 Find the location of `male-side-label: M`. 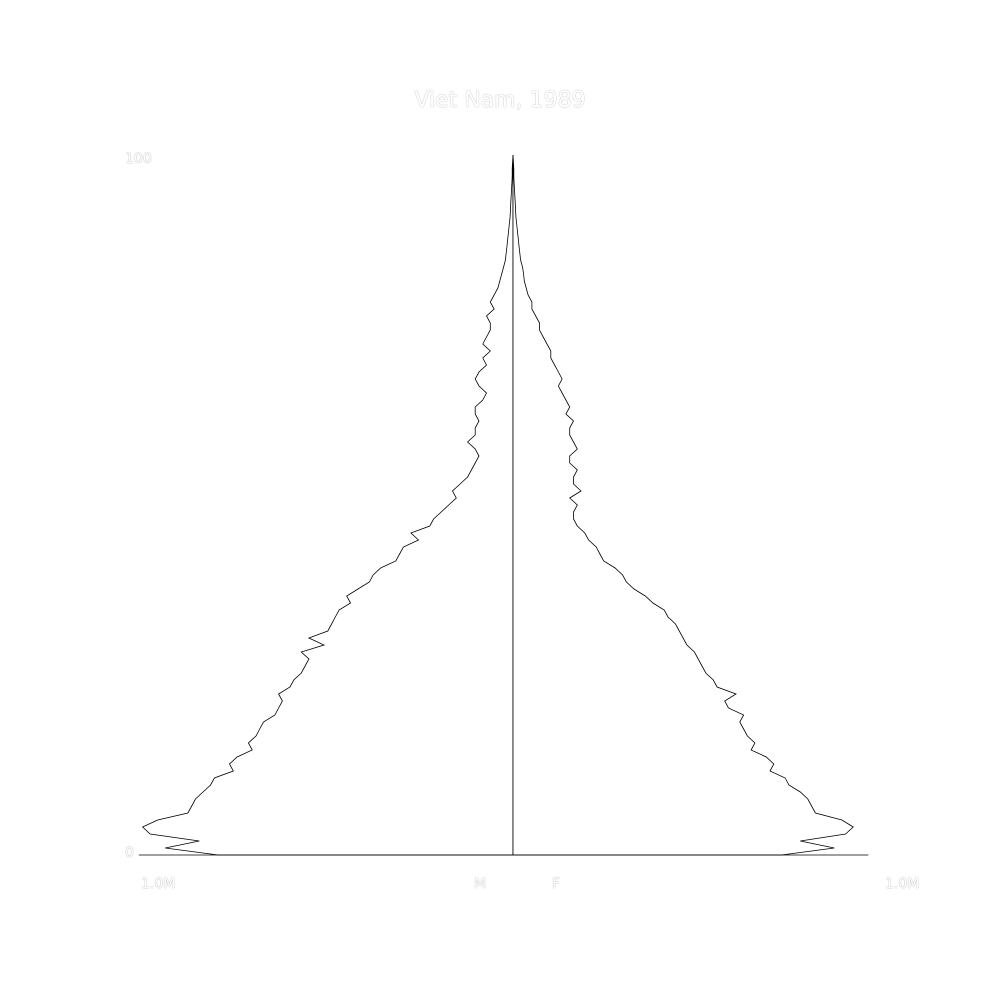

male-side-label: M is located at coordinates (480, 884).